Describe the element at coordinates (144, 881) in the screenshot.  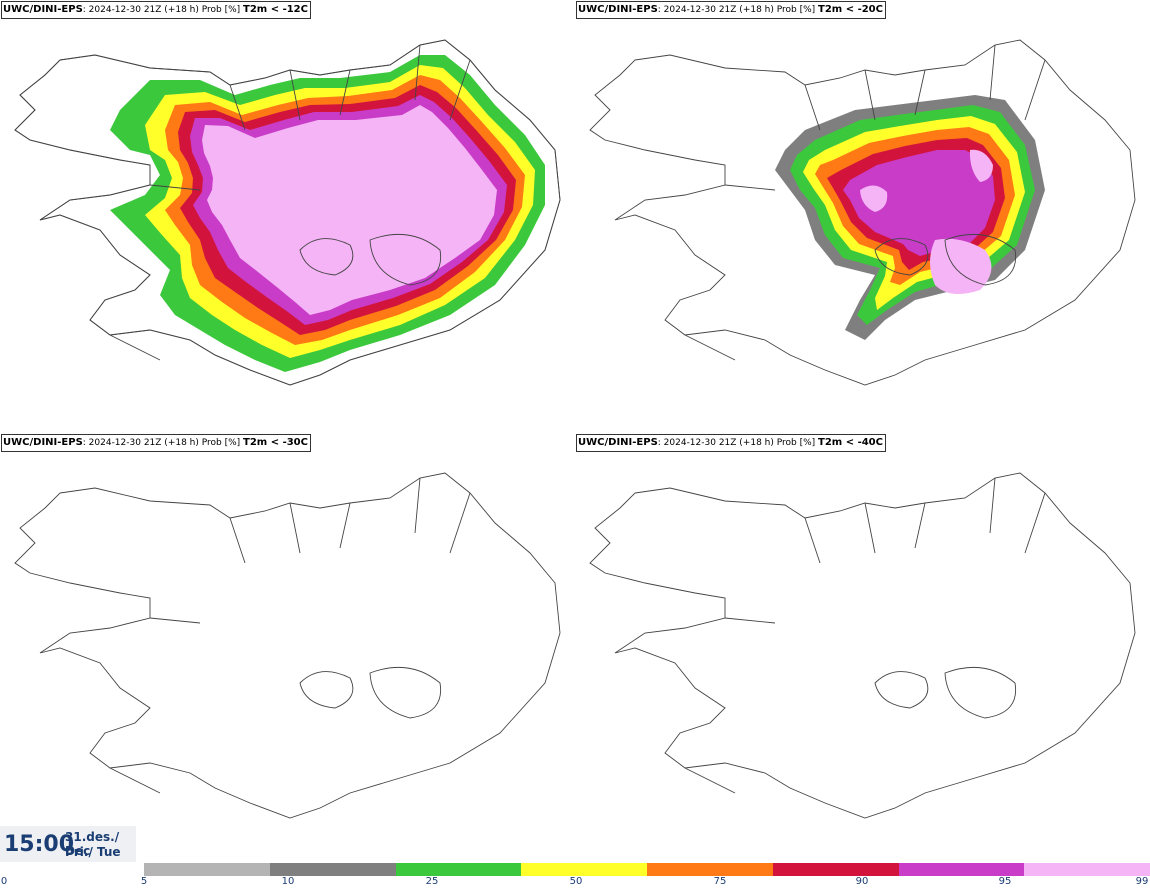
I see `legend-tick-label: 5` at that location.